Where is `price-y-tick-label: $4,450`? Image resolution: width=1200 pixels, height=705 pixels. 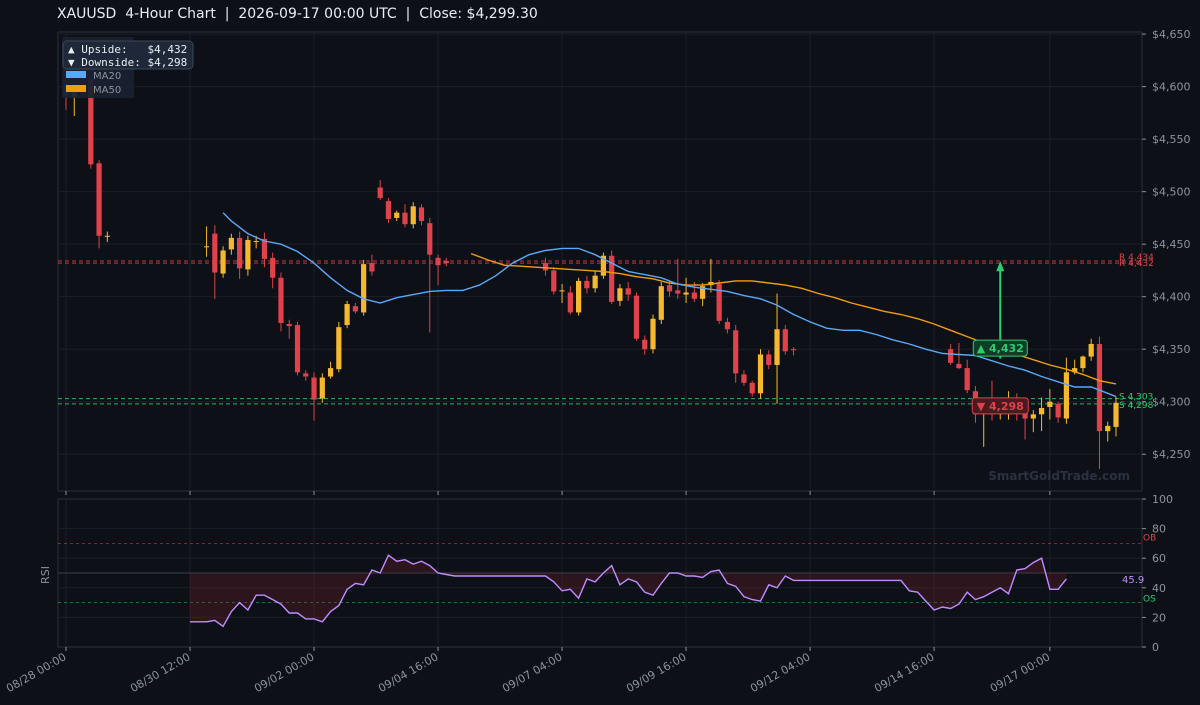 price-y-tick-label: $4,450 is located at coordinates (1171, 244).